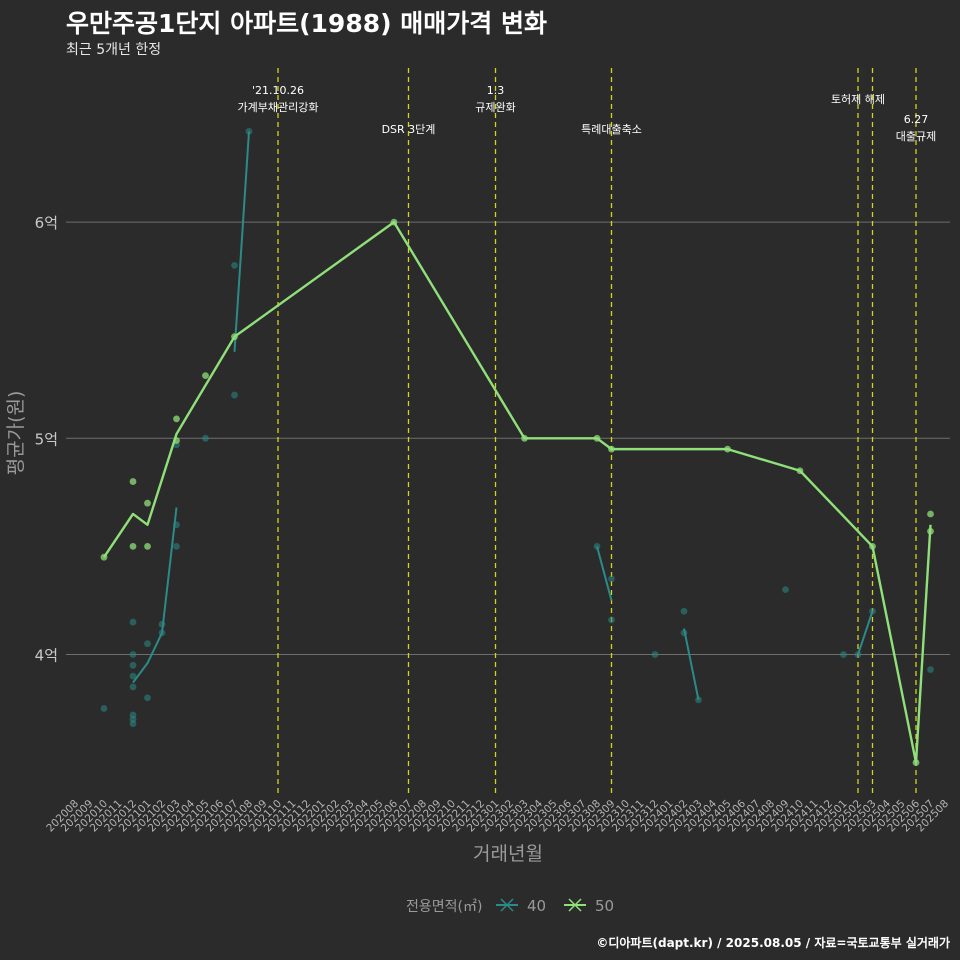 The width and height of the screenshot is (960, 960). Describe the element at coordinates (114, 50) in the screenshot. I see `chart-subtitle: 최근 5개년 한정` at that location.